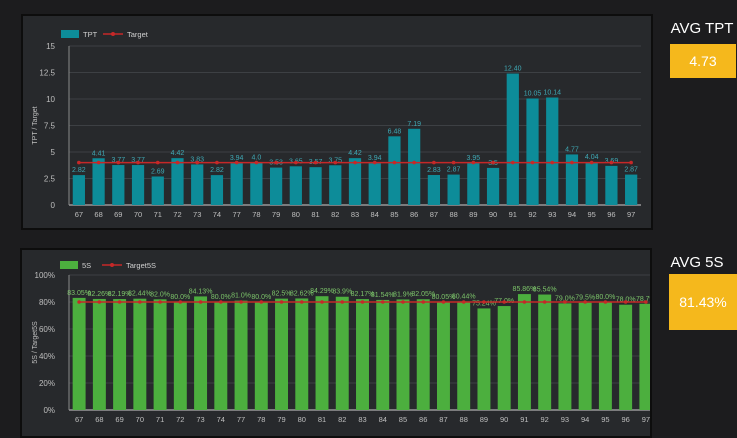 This screenshot has height=438, width=737. Describe the element at coordinates (140, 294) in the screenshot. I see `data-label: 82.44%` at that location.